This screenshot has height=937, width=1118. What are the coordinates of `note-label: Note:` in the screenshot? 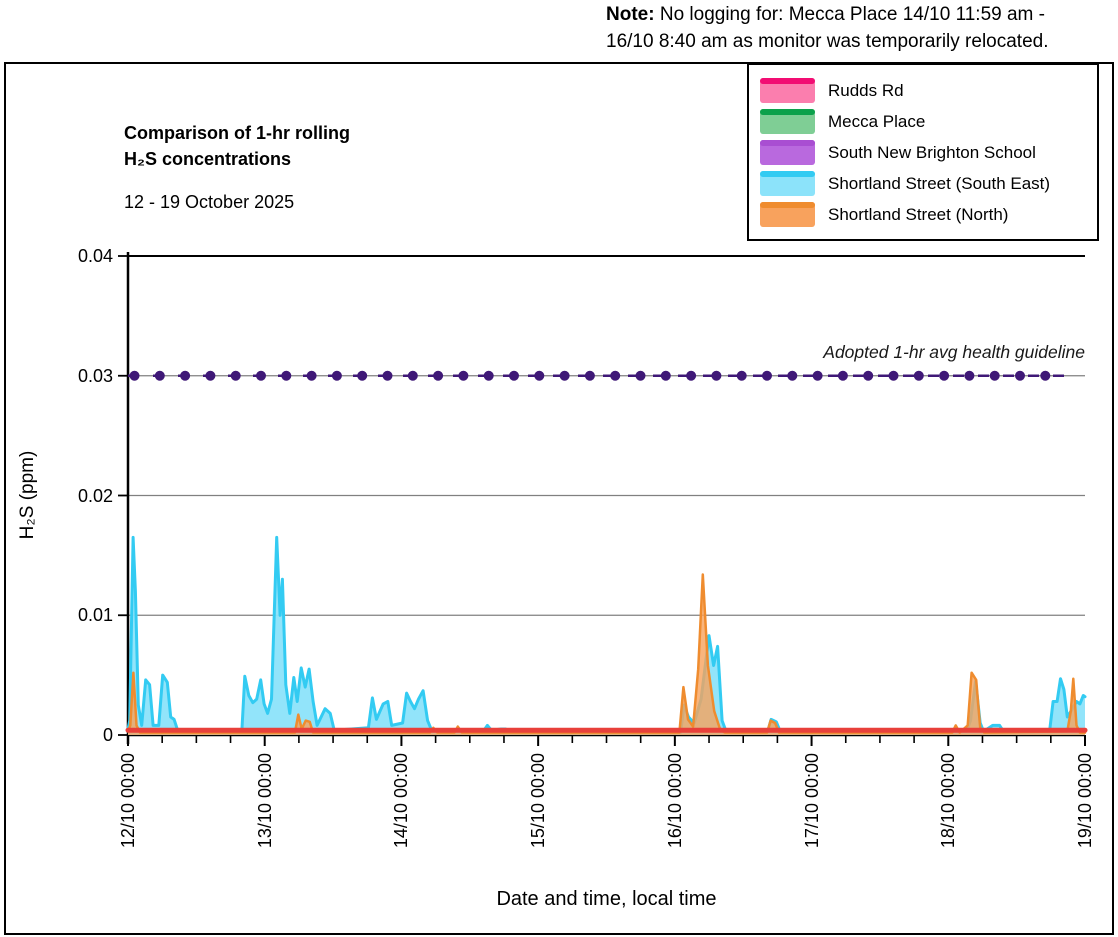 It's located at (630, 14).